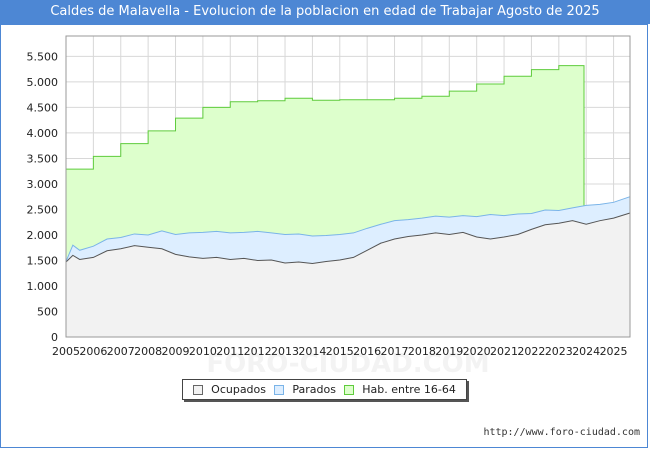 This screenshot has height=450, width=650. What do you see at coordinates (586, 351) in the screenshot?
I see `x-tick-label: 2024` at bounding box center [586, 351].